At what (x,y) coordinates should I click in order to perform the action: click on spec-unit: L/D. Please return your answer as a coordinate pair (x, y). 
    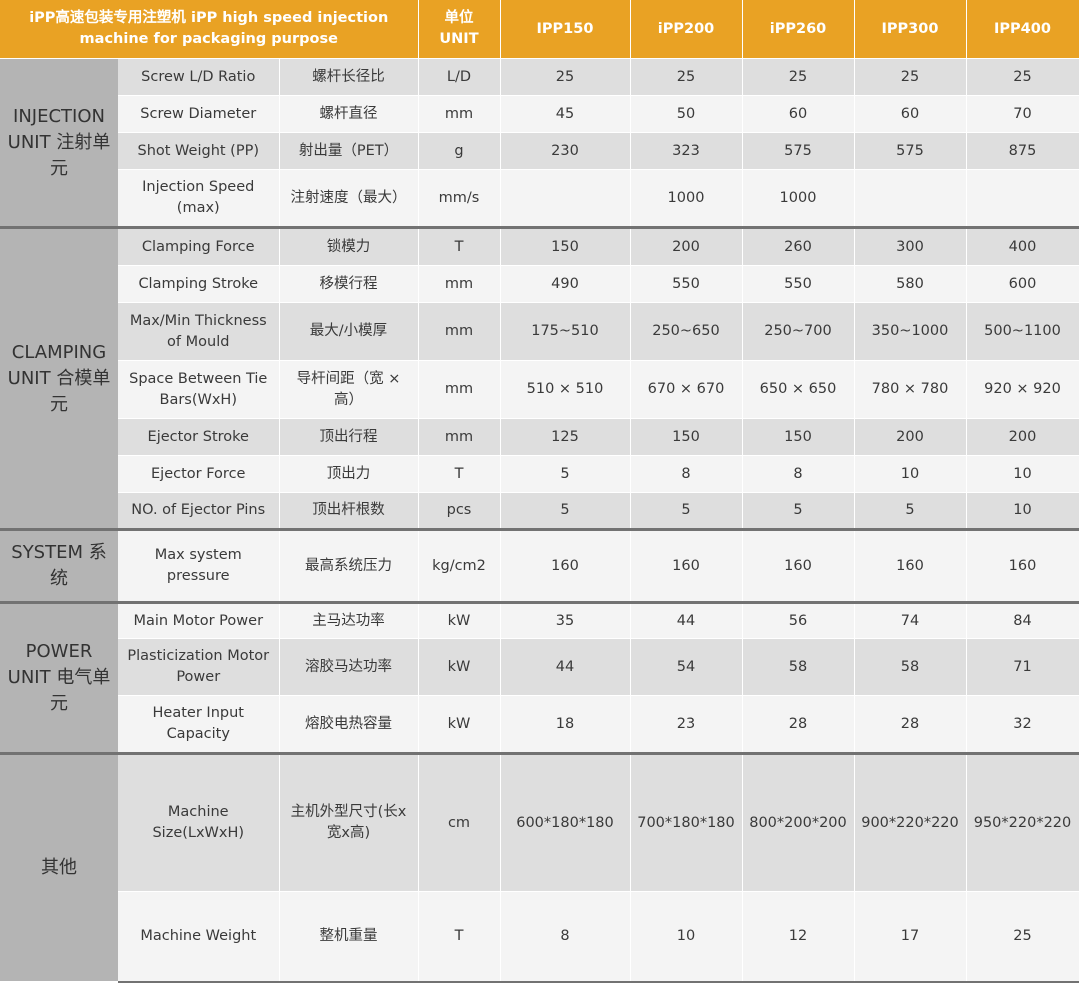
    Looking at the image, I should click on (459, 77).